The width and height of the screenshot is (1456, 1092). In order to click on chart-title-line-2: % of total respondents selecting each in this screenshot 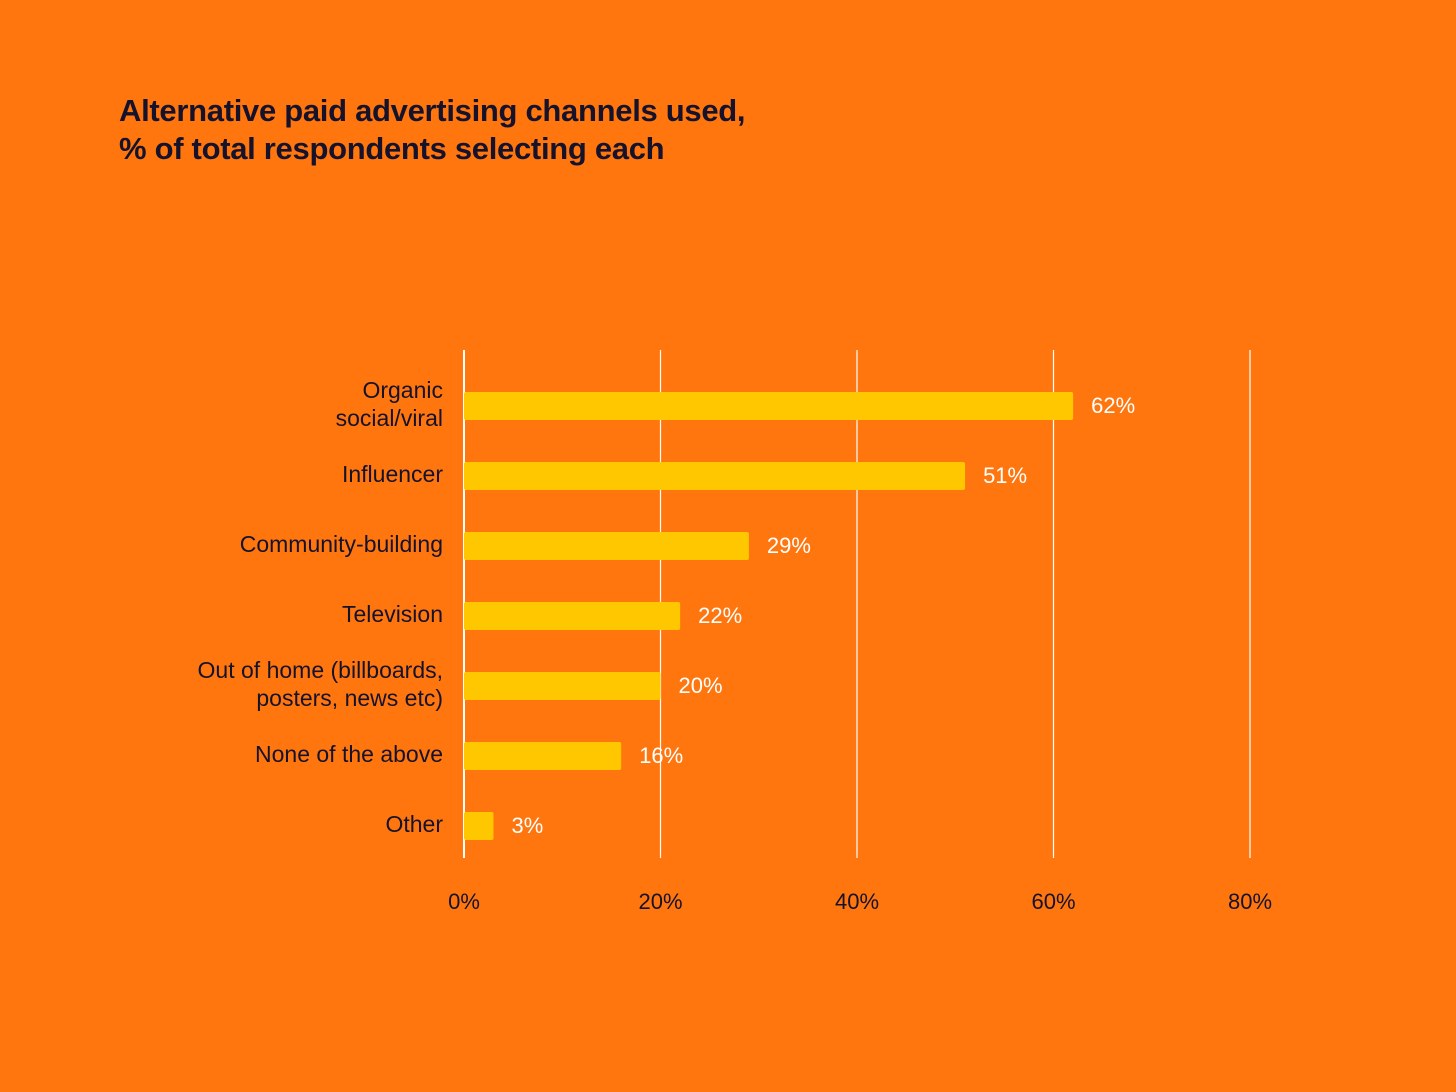, I will do `click(392, 148)`.